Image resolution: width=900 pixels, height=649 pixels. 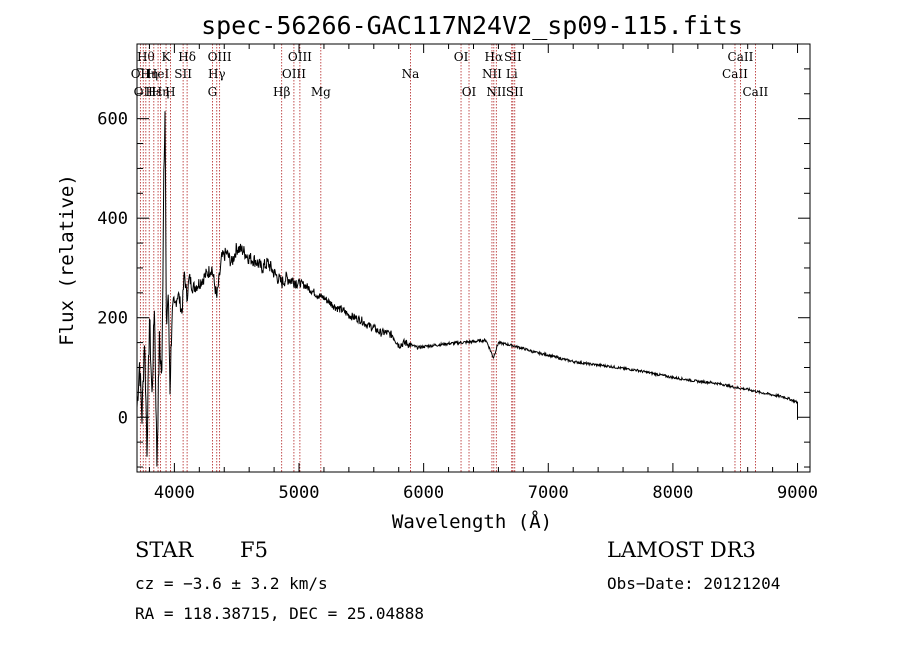 What do you see at coordinates (281, 92) in the screenshot?
I see `line-label: Hβ` at bounding box center [281, 92].